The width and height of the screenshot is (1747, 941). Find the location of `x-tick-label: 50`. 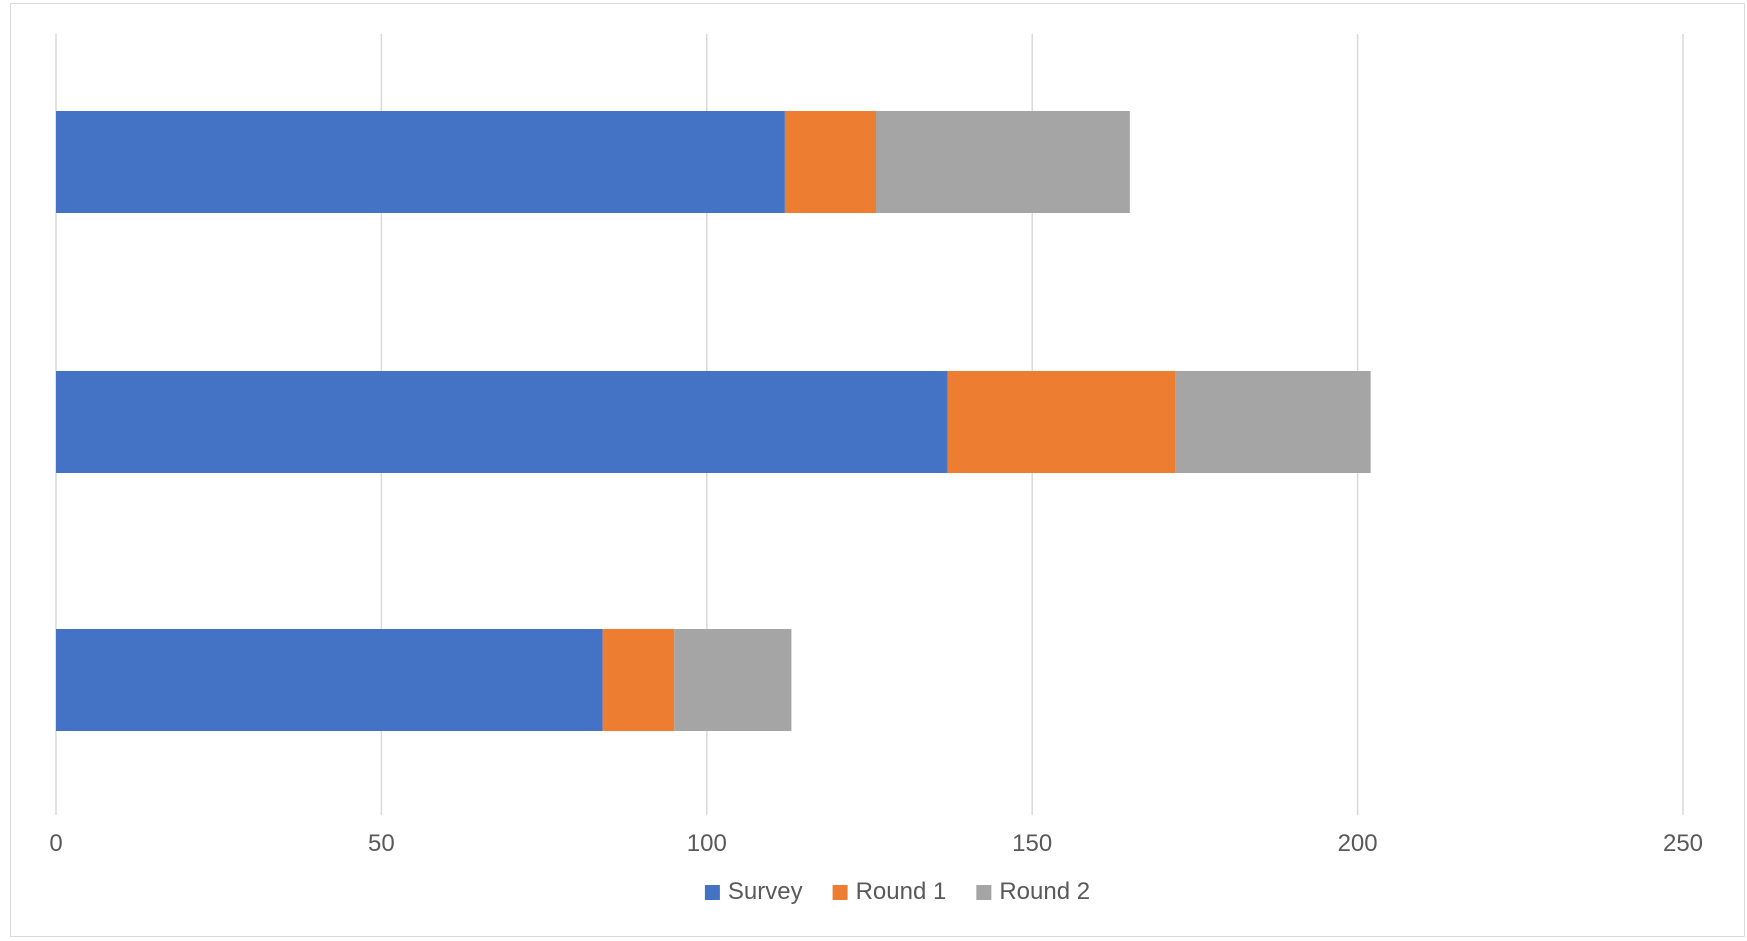

x-tick-label: 50 is located at coordinates (381, 843).